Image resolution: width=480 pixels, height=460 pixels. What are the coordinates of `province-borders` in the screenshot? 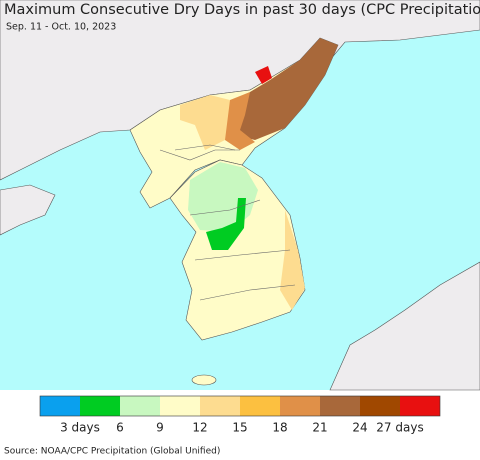 It's located at (235, 222).